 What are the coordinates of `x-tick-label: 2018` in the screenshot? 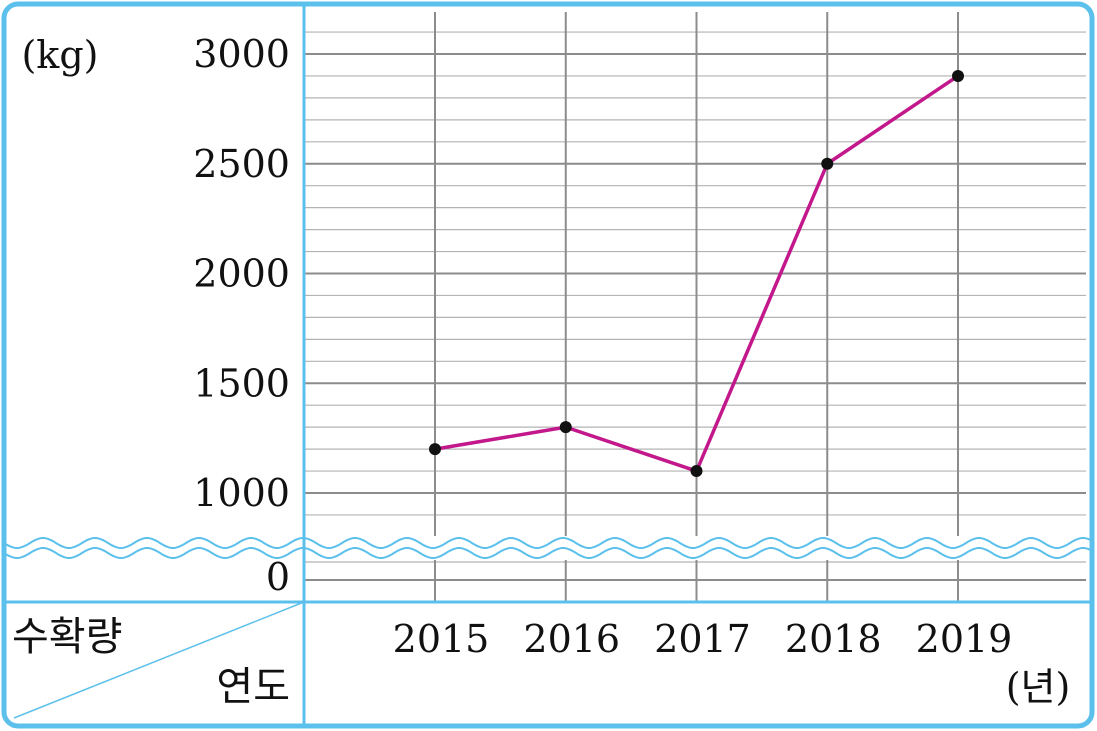 It's located at (833, 639).